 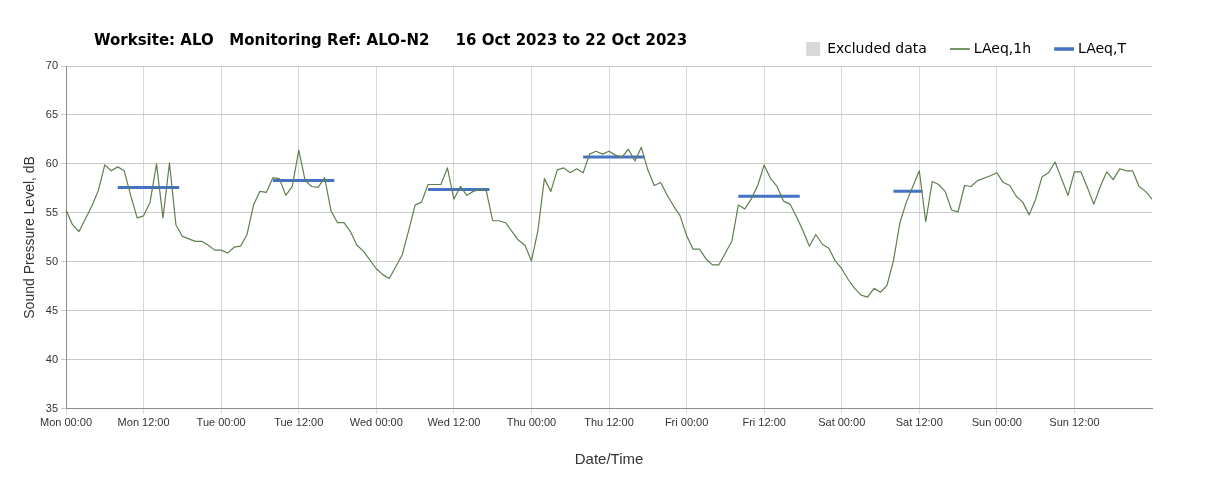 I want to click on y-tick-label: 40, so click(x=52, y=358).